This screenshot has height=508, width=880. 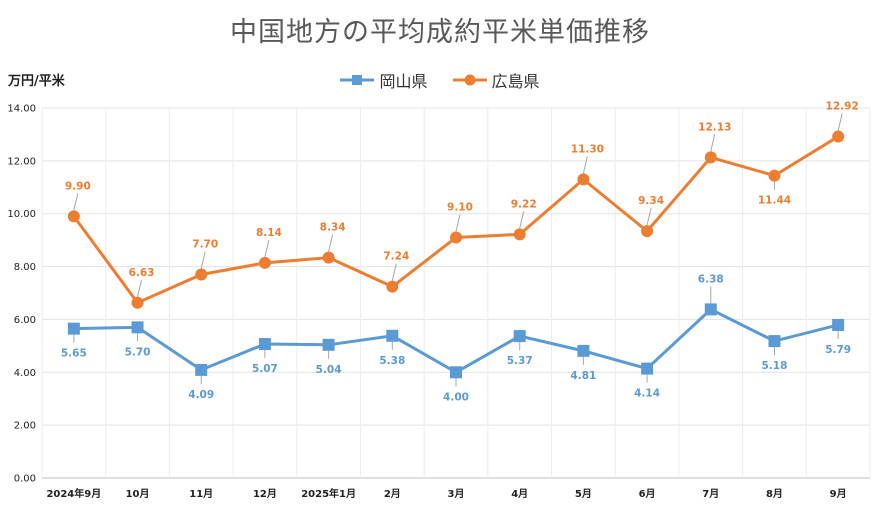 What do you see at coordinates (25, 426) in the screenshot?
I see `y-tick-label: 2.00` at bounding box center [25, 426].